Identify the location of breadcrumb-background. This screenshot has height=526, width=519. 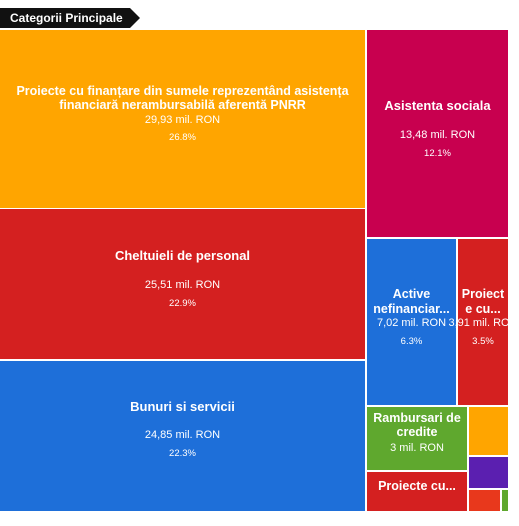
(70, 18).